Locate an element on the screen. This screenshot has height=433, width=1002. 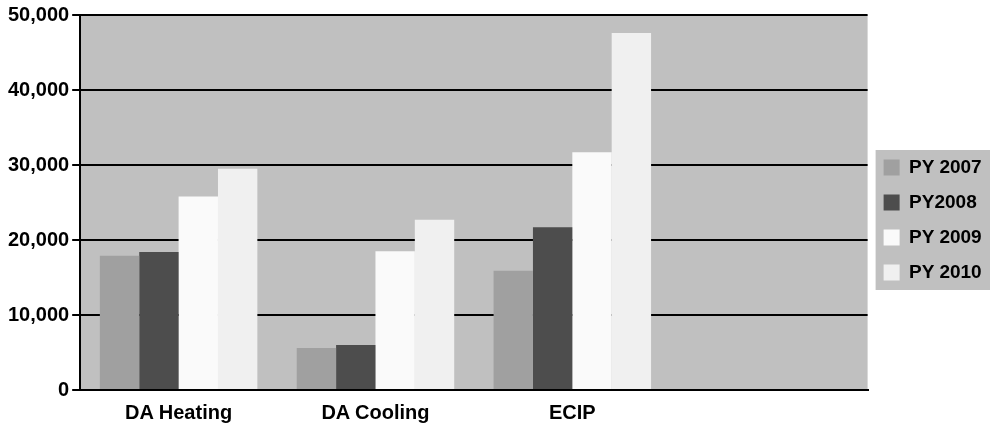
legend-label: PY2008 is located at coordinates (943, 201).